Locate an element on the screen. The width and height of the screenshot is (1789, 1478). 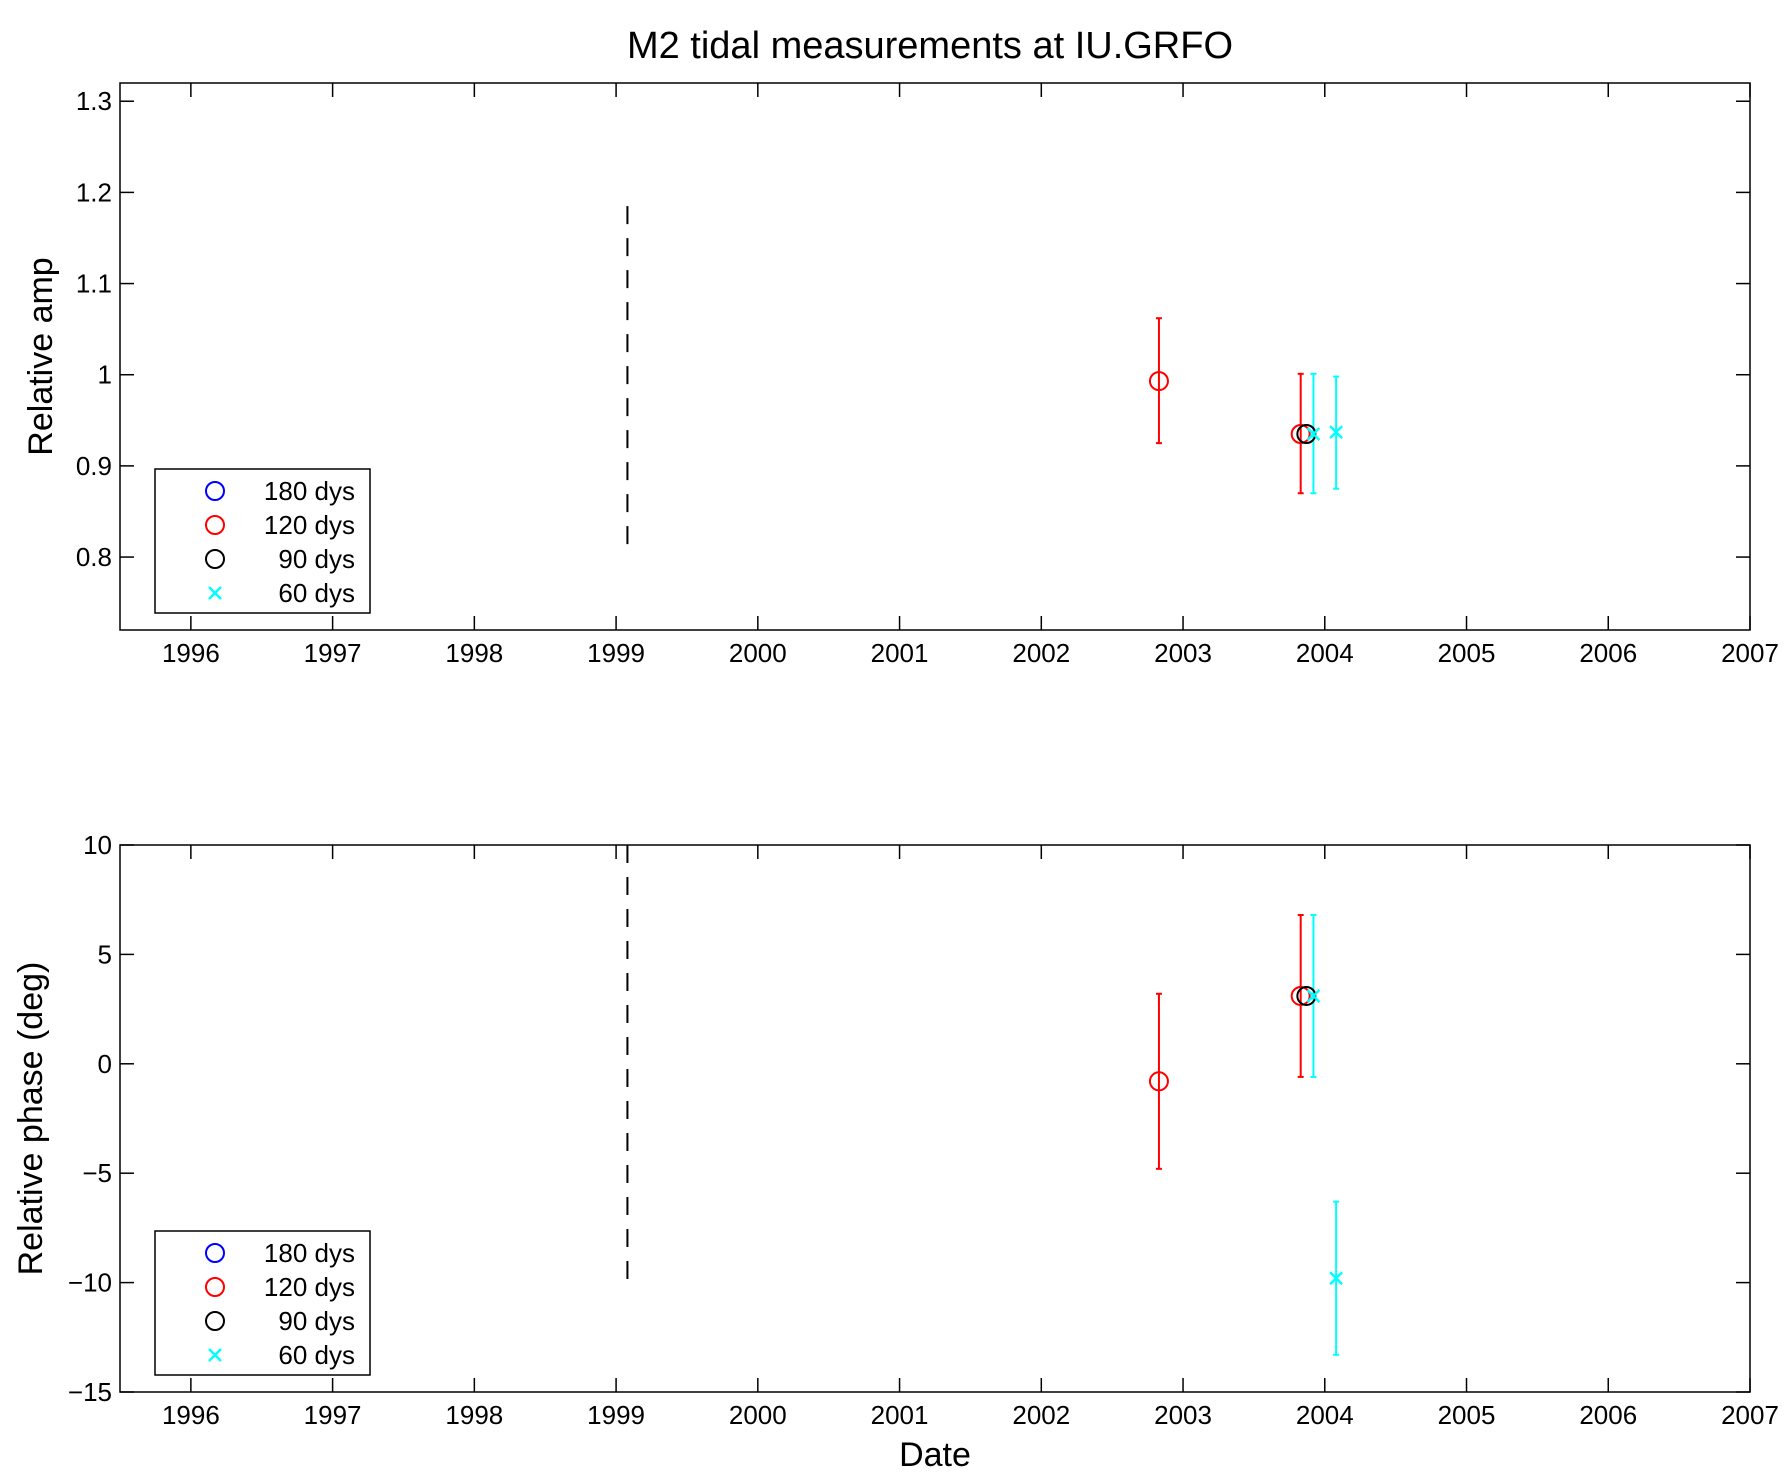
y-axis-label: Relative phase (deg) is located at coordinates (31, 1119).